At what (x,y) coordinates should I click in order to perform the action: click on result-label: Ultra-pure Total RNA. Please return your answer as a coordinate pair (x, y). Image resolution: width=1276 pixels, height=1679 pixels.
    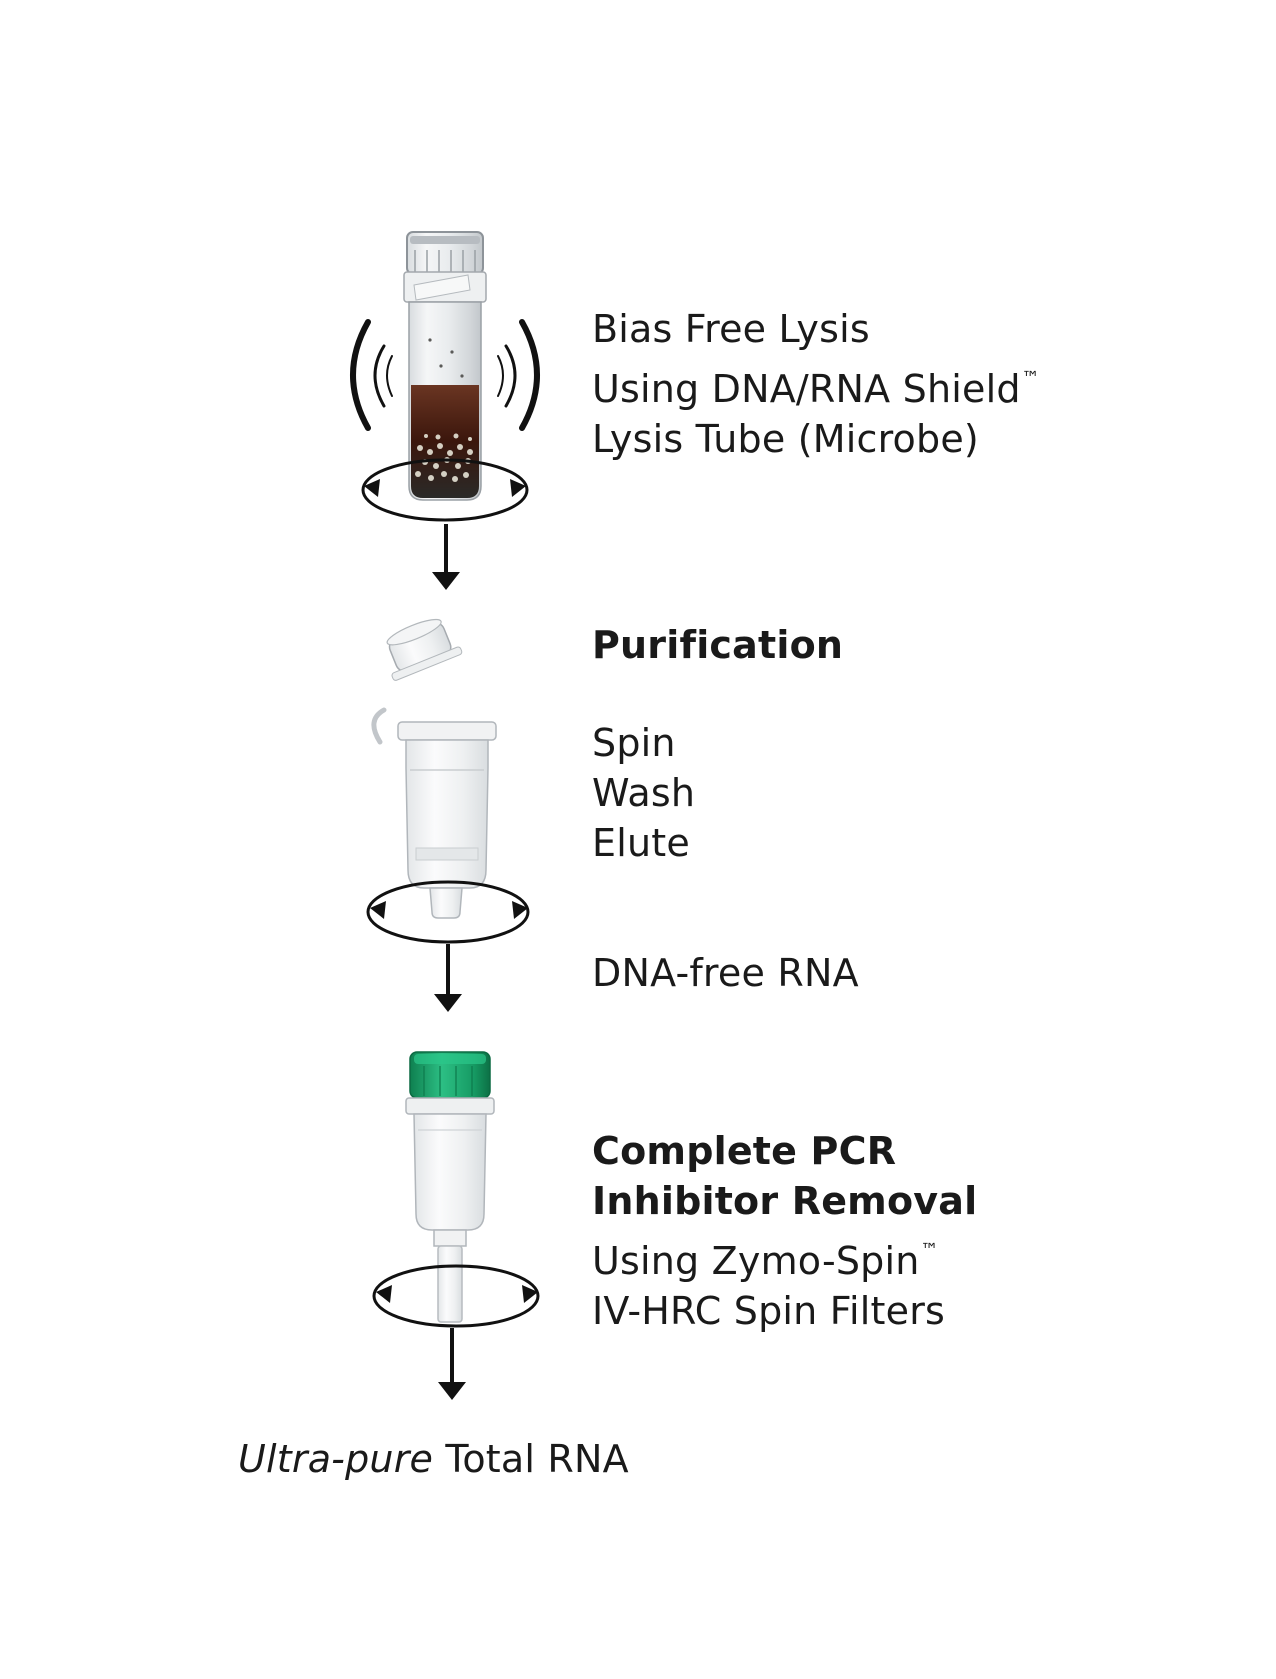
    Looking at the image, I should click on (433, 1459).